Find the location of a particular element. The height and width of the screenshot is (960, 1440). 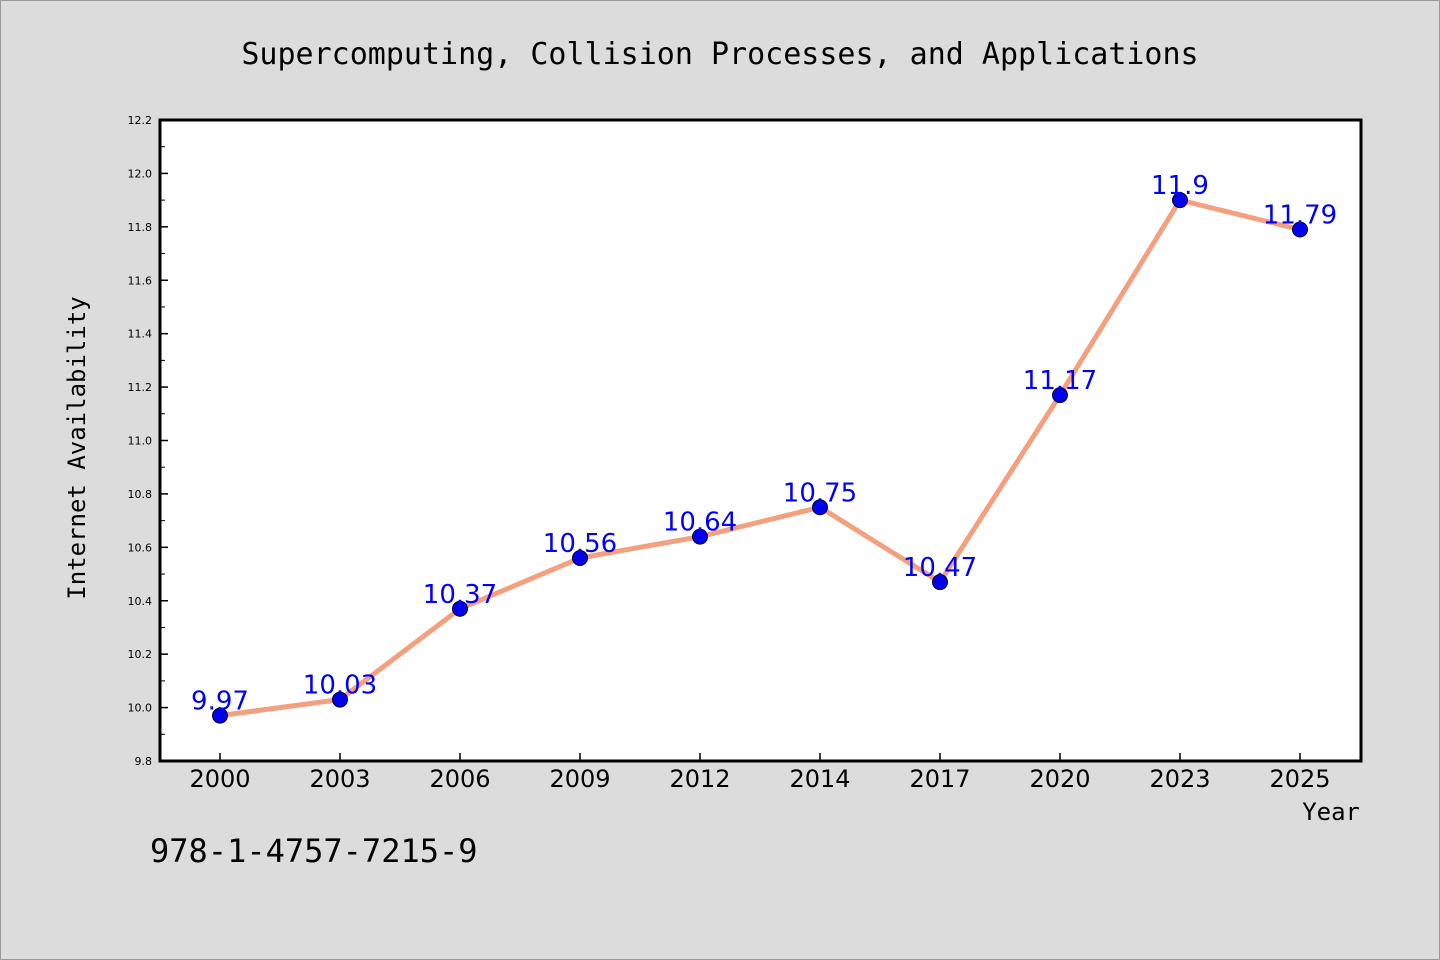

x-tick-label: 2023 is located at coordinates (1179, 779).